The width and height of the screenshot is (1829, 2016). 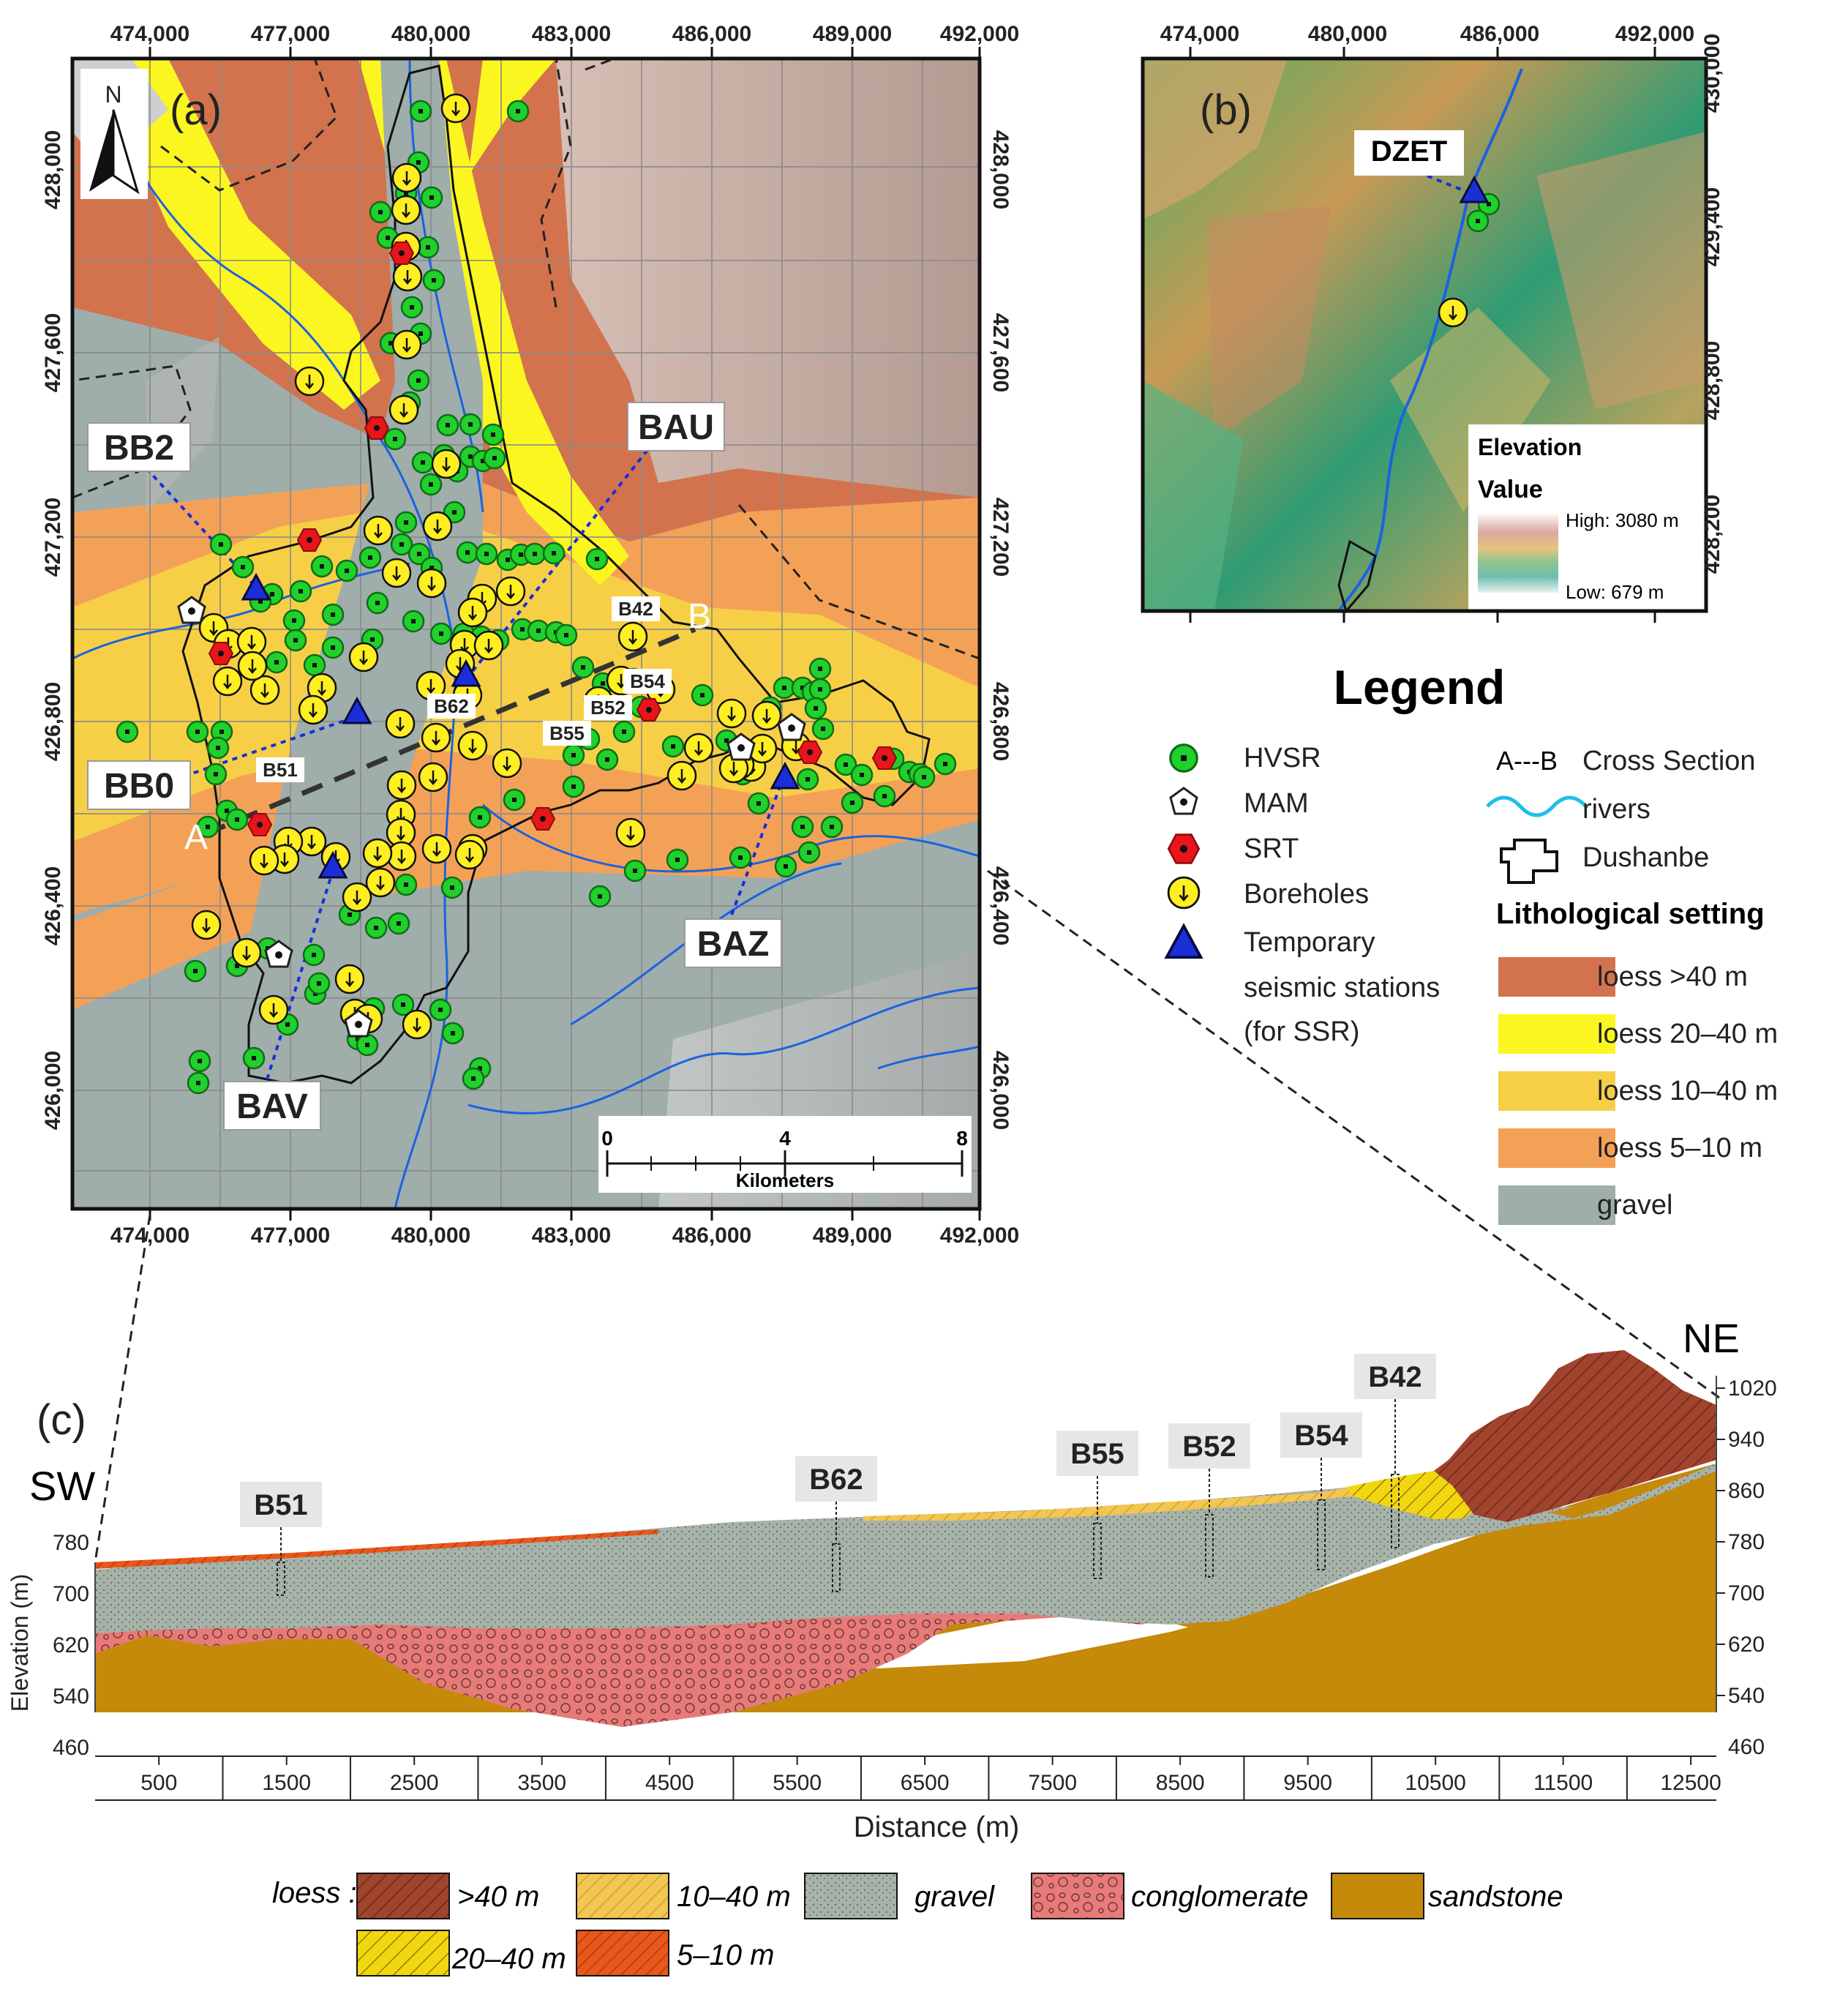 I want to click on panel-a-borehole-labels: B42 B54 B52 B55 B62 B51, so click(x=464, y=689).